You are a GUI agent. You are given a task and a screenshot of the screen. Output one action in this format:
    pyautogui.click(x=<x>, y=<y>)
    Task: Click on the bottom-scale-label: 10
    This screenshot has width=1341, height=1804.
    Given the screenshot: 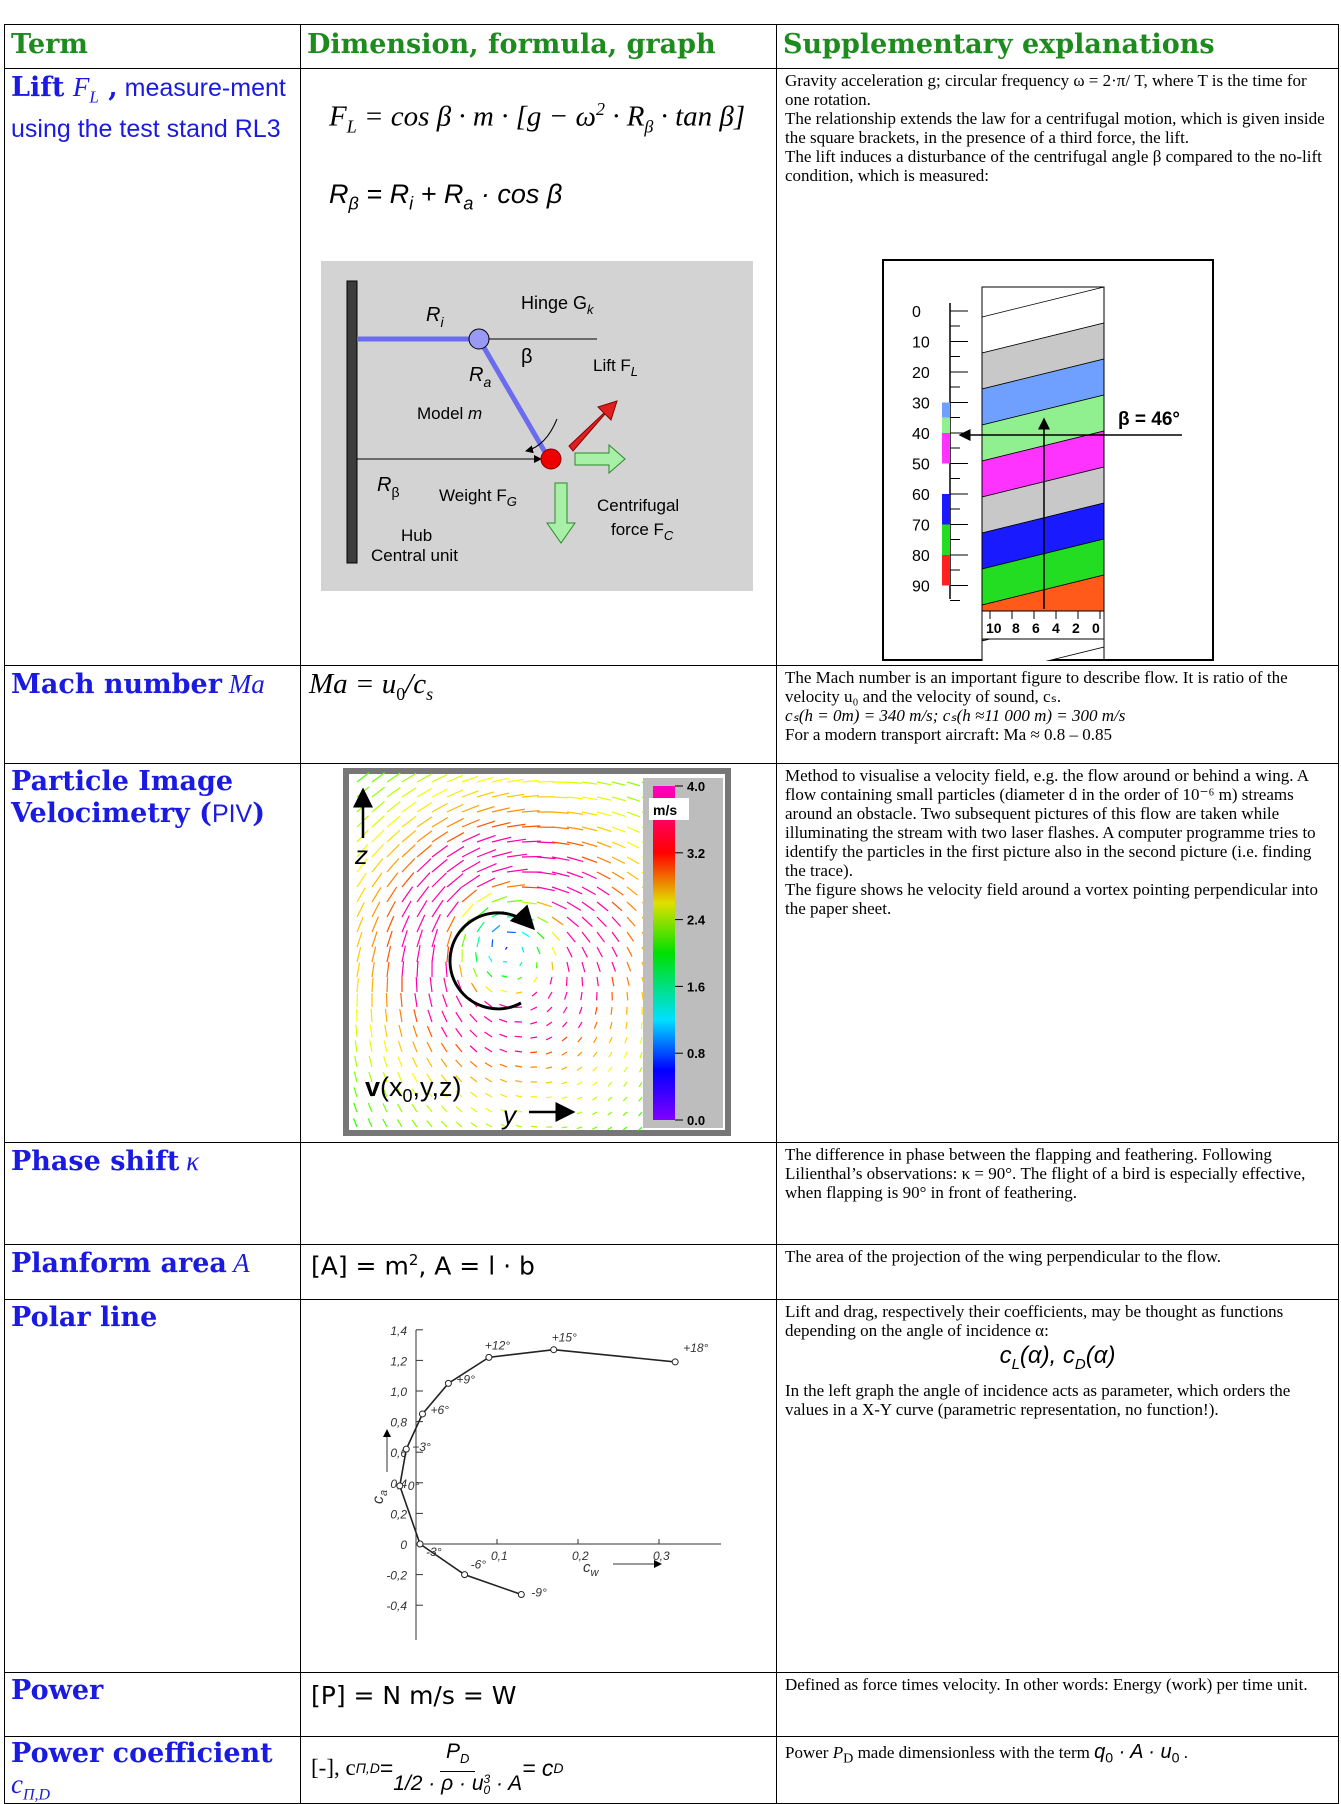 What is the action you would take?
    pyautogui.click(x=994, y=628)
    